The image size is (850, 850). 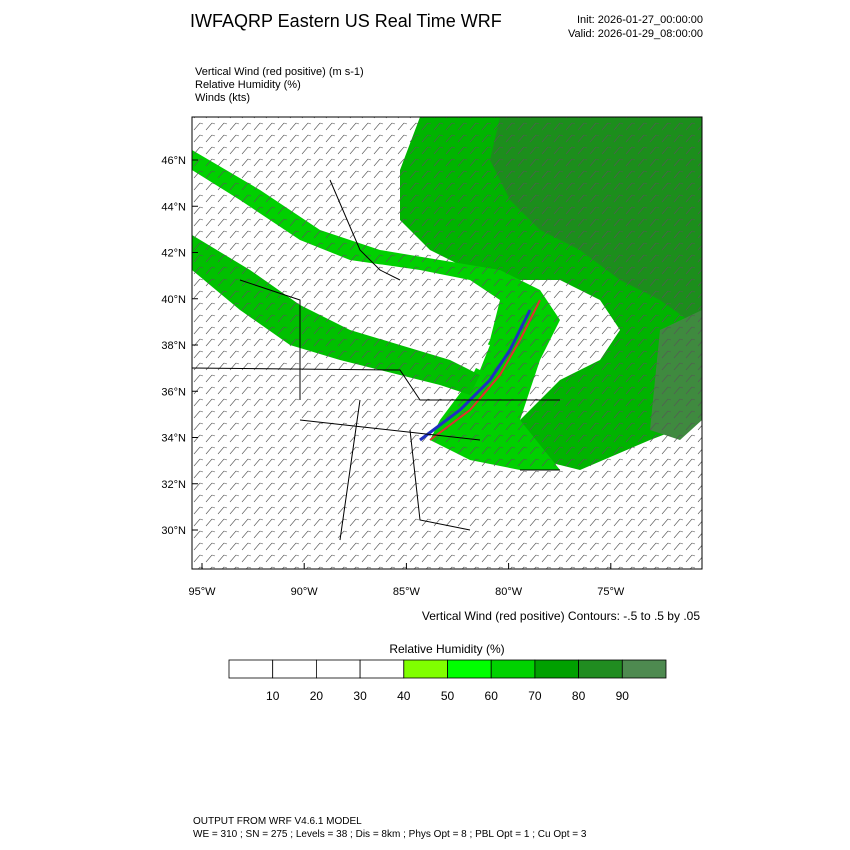 What do you see at coordinates (611, 592) in the screenshot?
I see `lon-tick-label: 75°W` at bounding box center [611, 592].